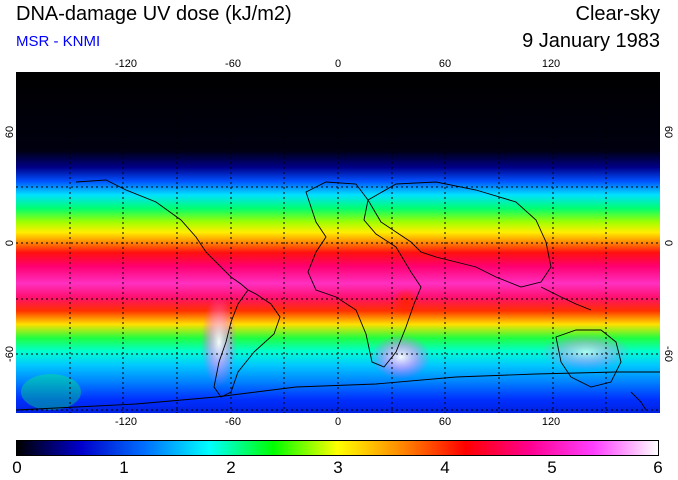  I want to click on colorbar, so click(337, 448).